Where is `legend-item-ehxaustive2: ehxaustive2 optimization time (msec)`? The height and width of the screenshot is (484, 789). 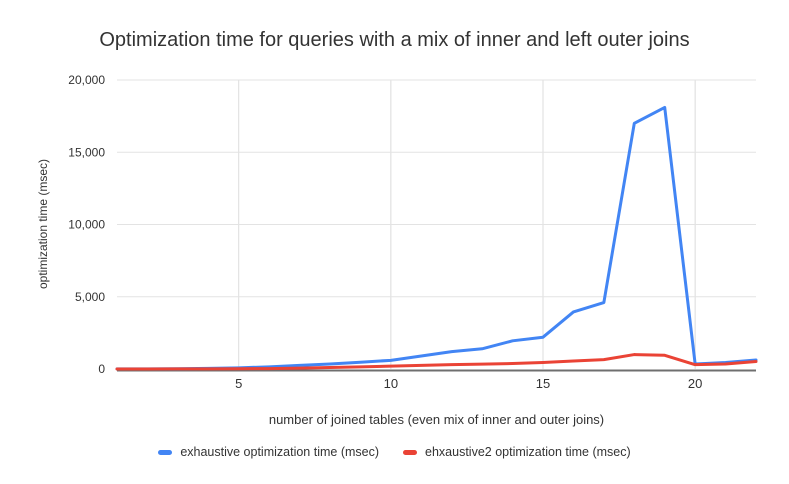 legend-item-ehxaustive2: ehxaustive2 optimization time (msec) is located at coordinates (517, 452).